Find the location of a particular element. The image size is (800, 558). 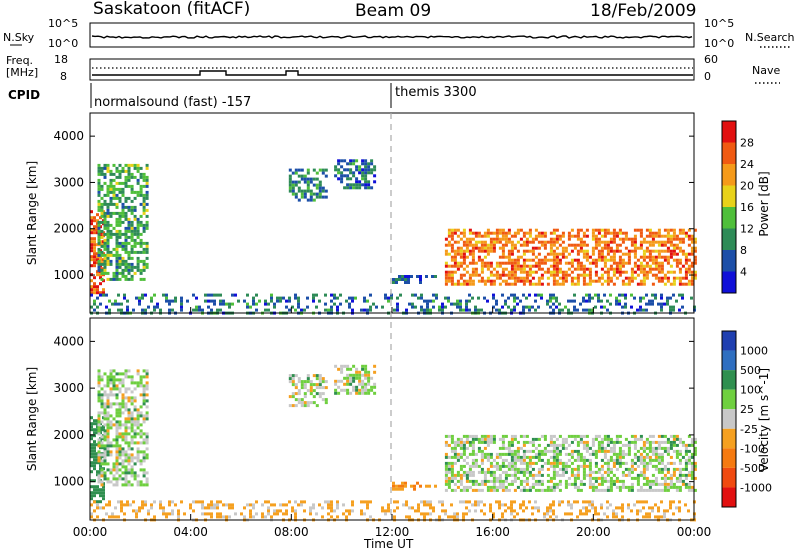

x-tick-label: 12:00 is located at coordinates (392, 532).